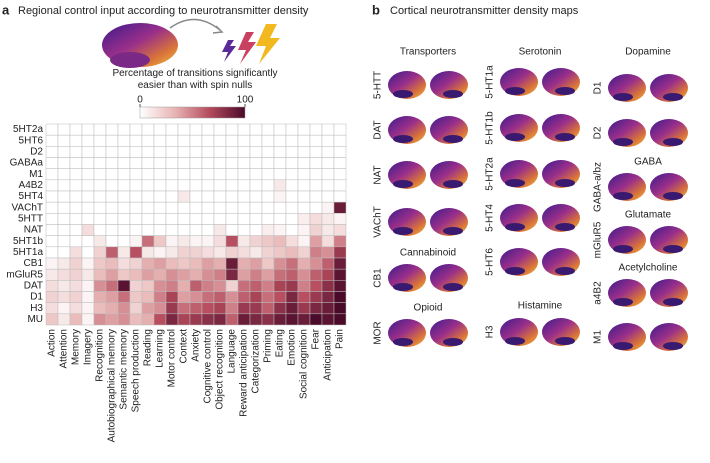 The height and width of the screenshot is (463, 710). I want to click on brain-icon, so click(140, 45).